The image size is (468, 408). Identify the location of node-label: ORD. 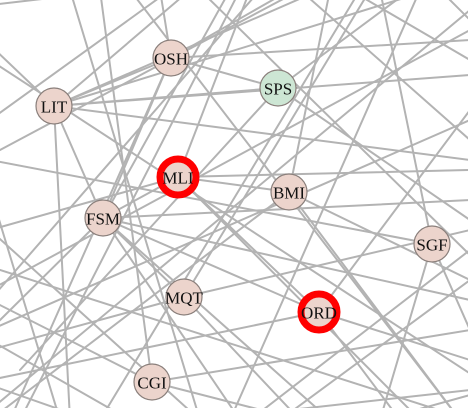
(319, 313).